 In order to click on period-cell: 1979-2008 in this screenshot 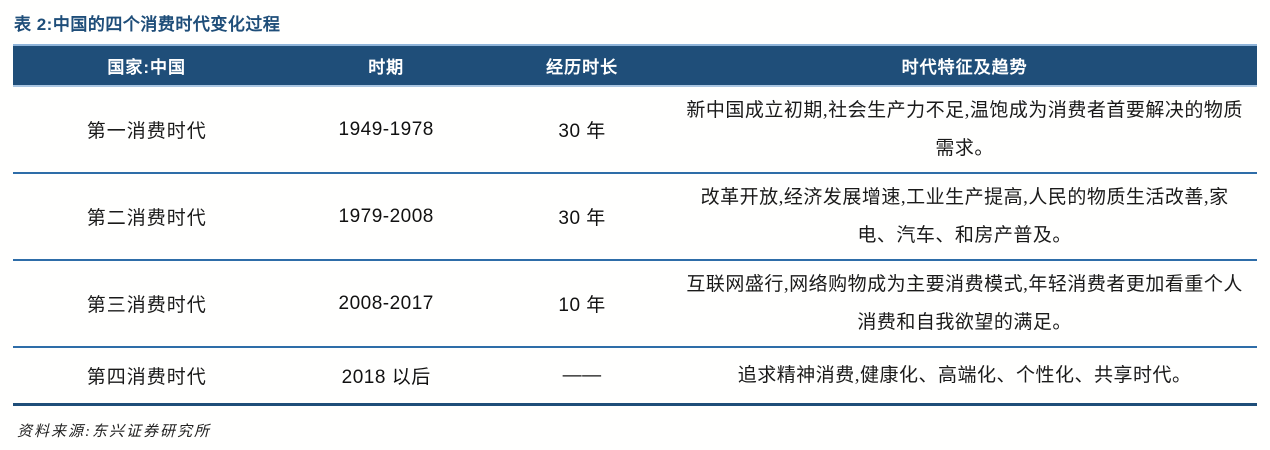, I will do `click(386, 216)`.